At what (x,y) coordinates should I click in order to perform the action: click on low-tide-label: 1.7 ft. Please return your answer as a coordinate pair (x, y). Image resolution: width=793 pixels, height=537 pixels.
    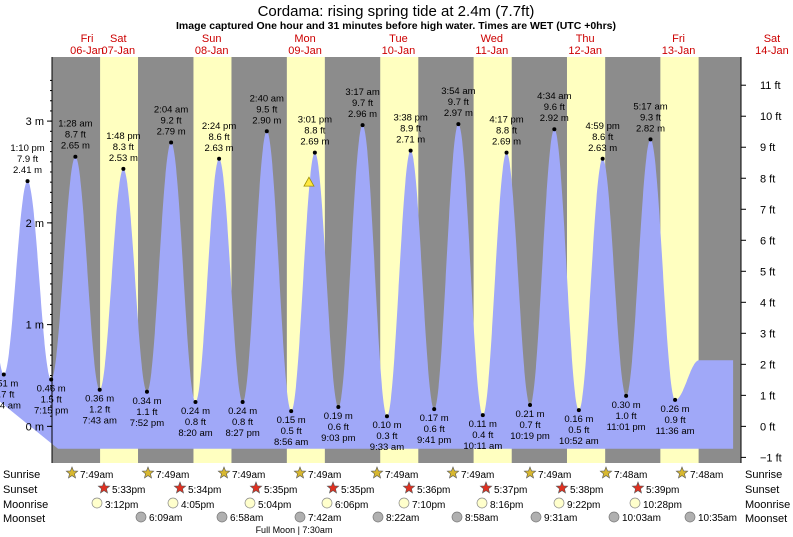
    Looking at the image, I should click on (7, 394).